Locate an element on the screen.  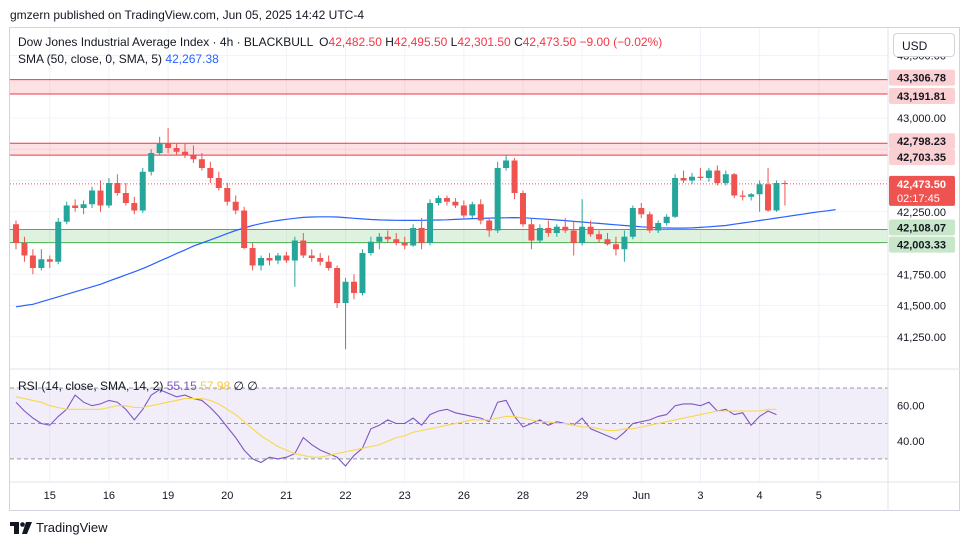
price-tick-label: 41,250.00 is located at coordinates (921, 338).